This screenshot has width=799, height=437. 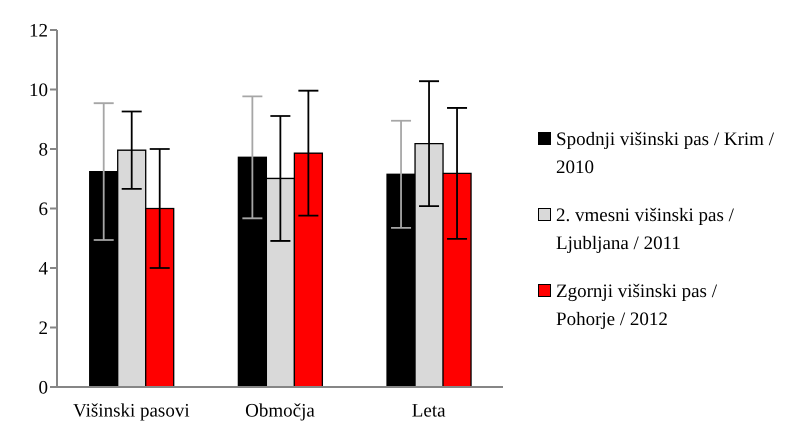 What do you see at coordinates (43, 150) in the screenshot?
I see `y-tick-label: 8` at bounding box center [43, 150].